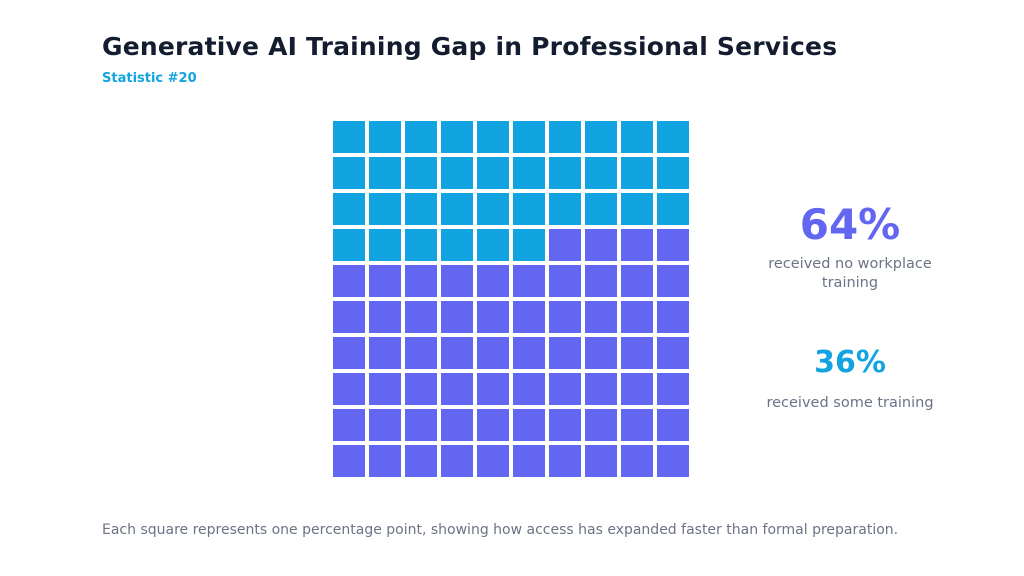 The height and width of the screenshot is (576, 1024). Describe the element at coordinates (850, 224) in the screenshot. I see `stat-no-training-value: 64%` at that location.